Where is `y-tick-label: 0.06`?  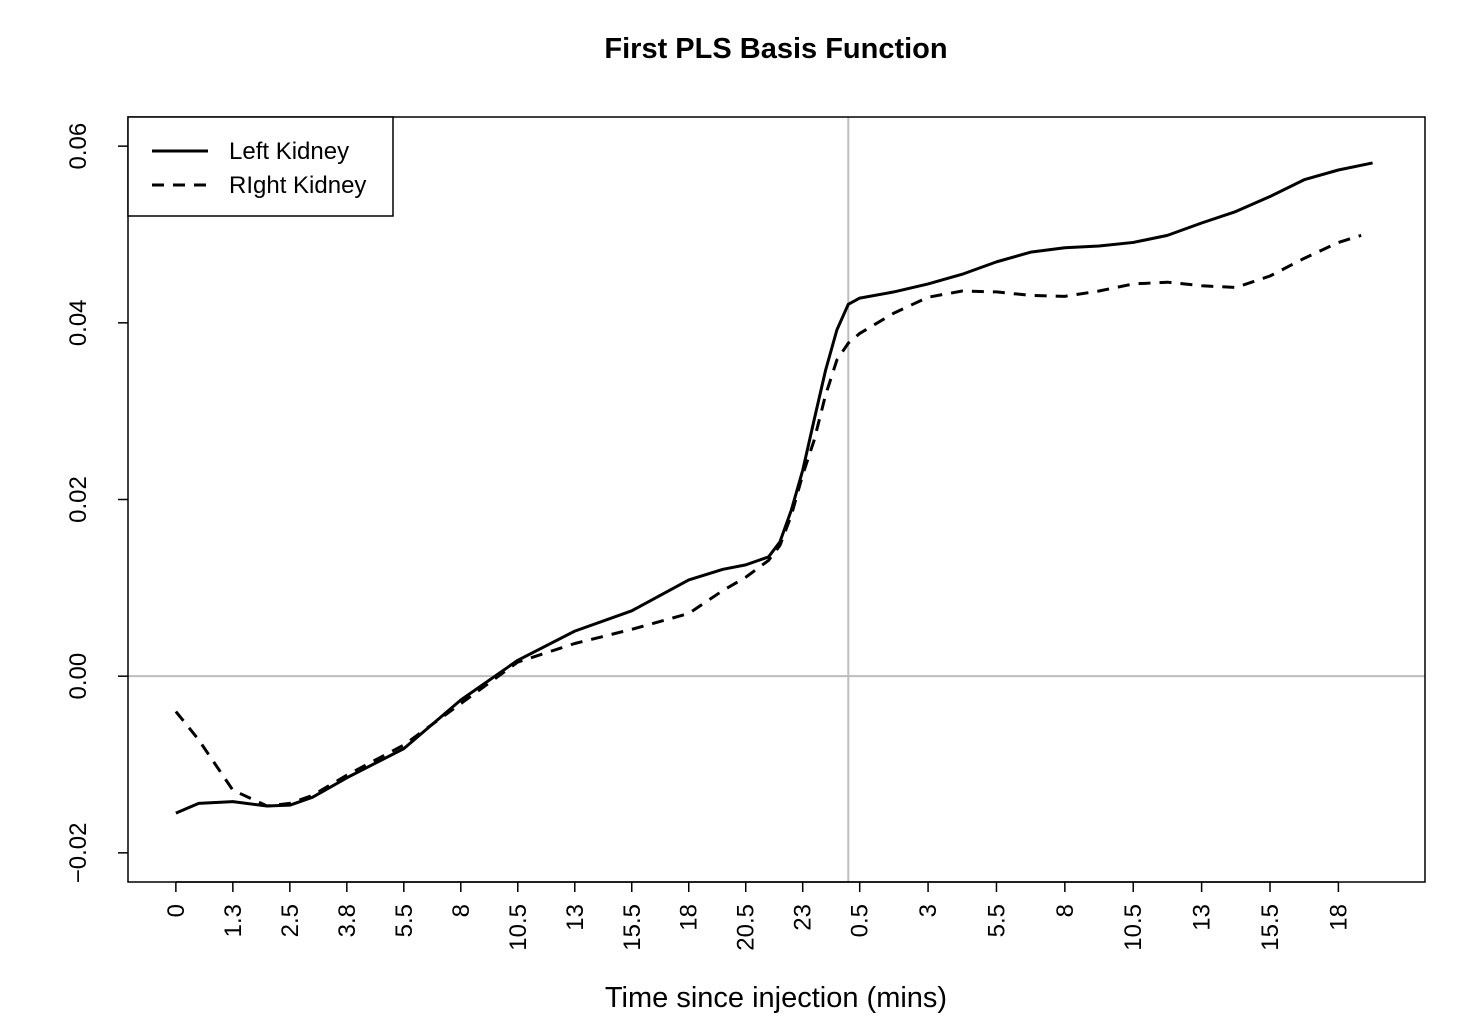 y-tick-label: 0.06 is located at coordinates (78, 146).